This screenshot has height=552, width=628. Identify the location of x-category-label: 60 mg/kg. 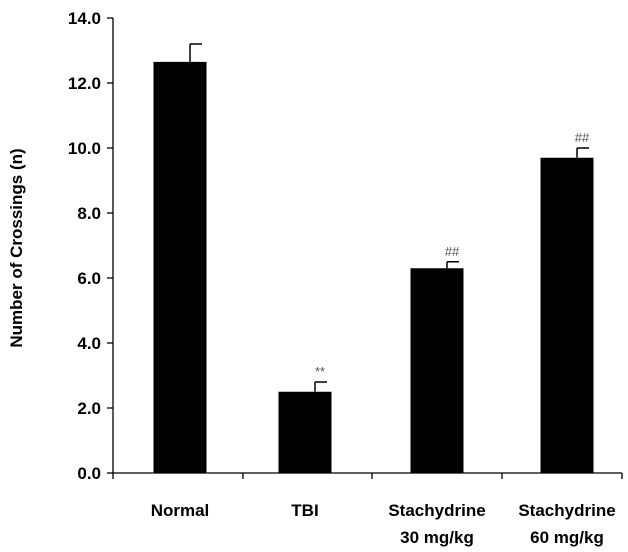
(567, 537).